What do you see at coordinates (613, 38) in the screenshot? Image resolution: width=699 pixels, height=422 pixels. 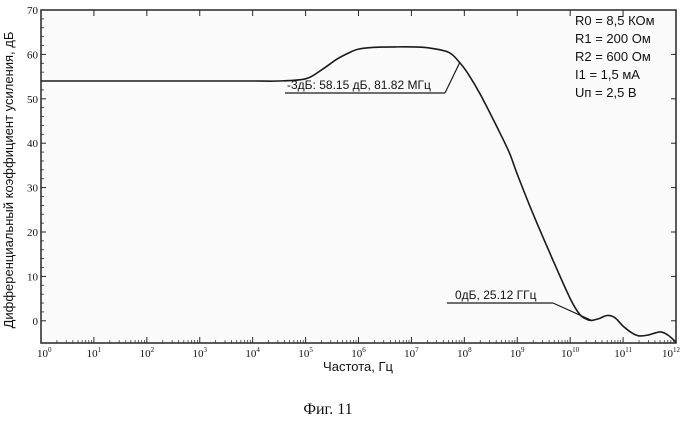 I see `parameter-r1: R1 = 200 Ом` at bounding box center [613, 38].